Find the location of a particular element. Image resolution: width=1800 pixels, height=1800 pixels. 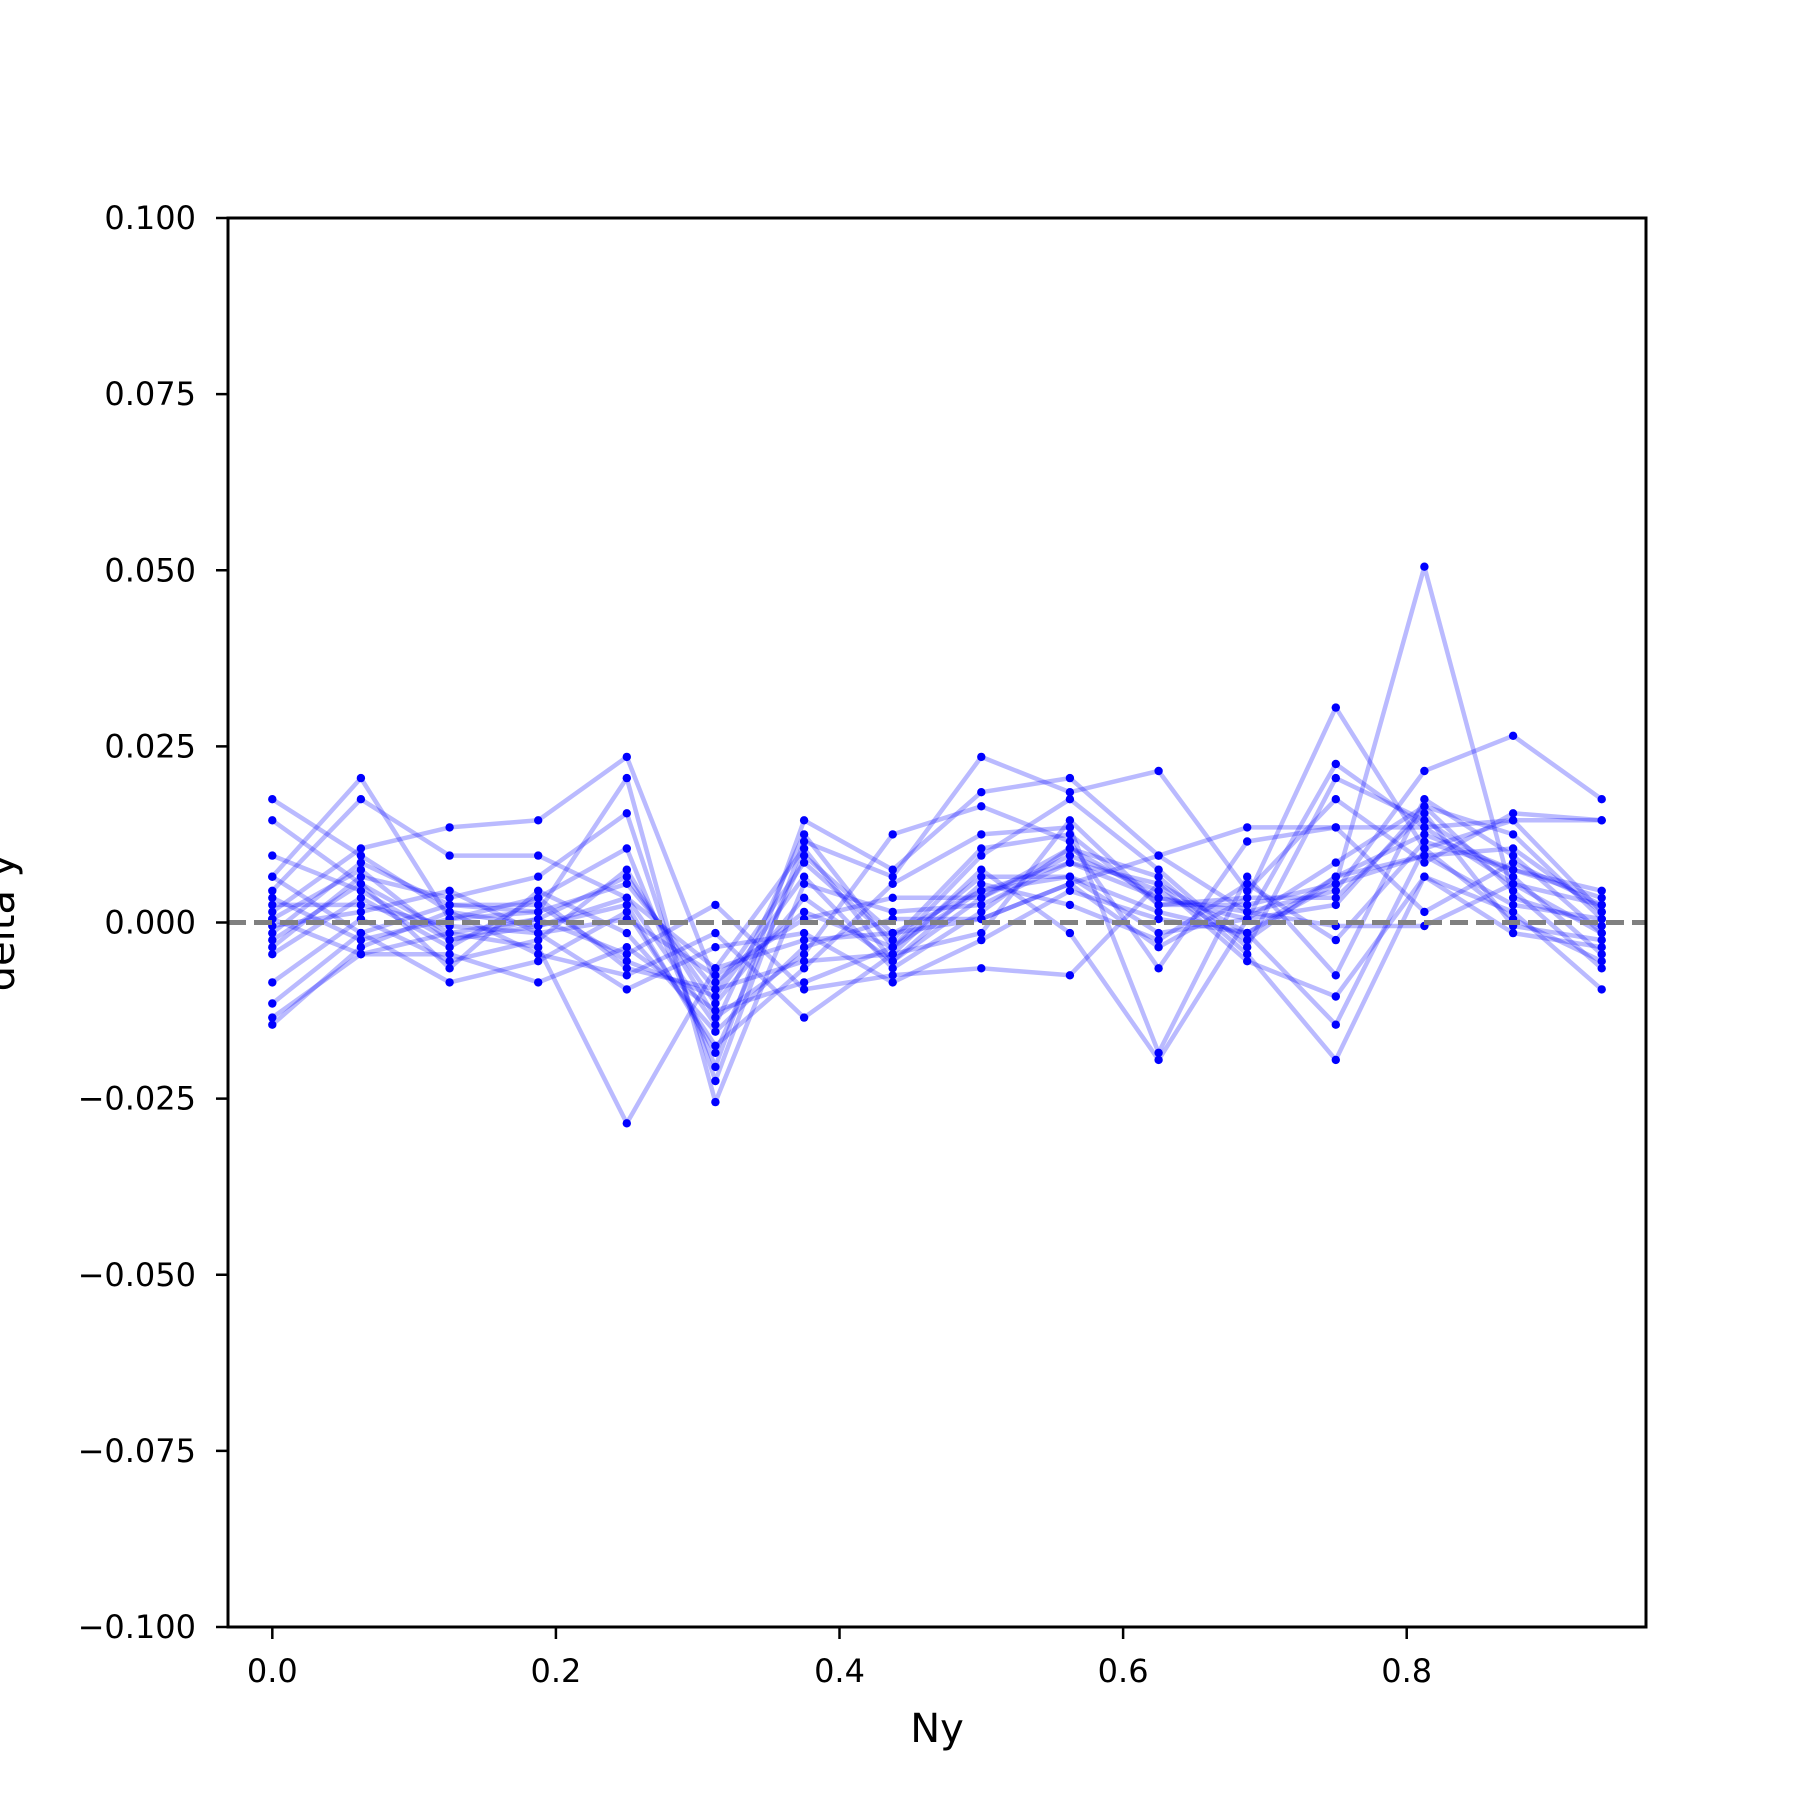

x-axis-ticks: 0.0 0.2 0.4 0.6 0.8 is located at coordinates (839, 1658).